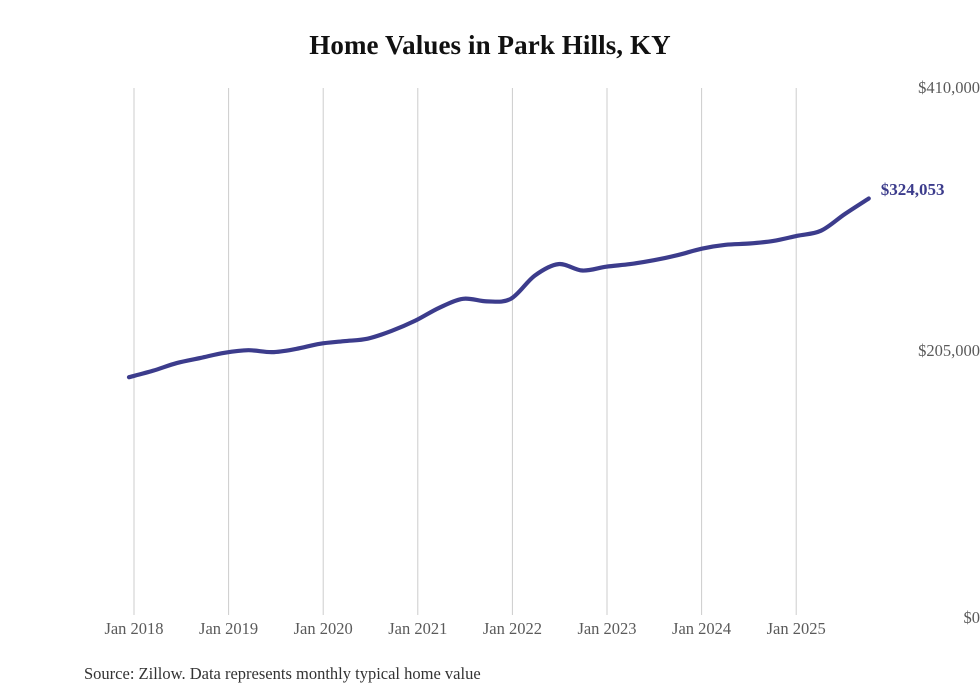 The width and height of the screenshot is (980, 699). Describe the element at coordinates (512, 628) in the screenshot. I see `x-axis-tick-jan-2022: Jan 2022` at that location.